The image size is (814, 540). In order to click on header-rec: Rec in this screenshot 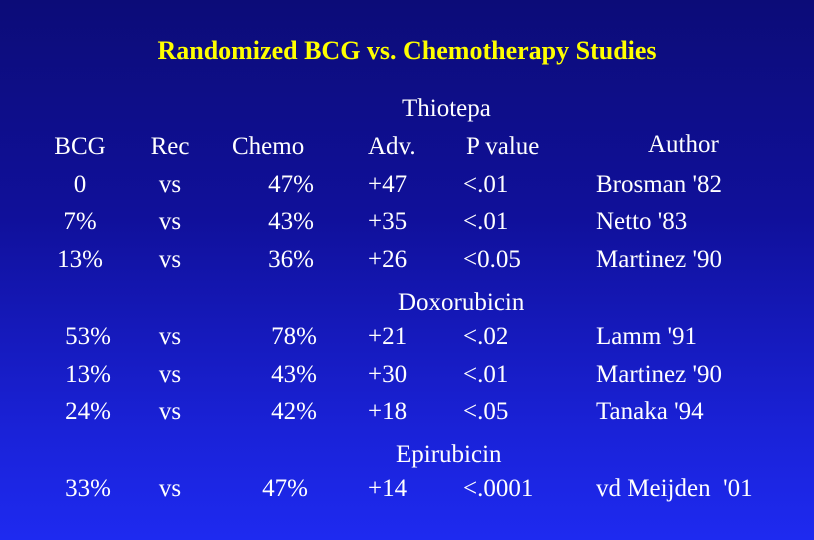, I will do `click(170, 146)`.